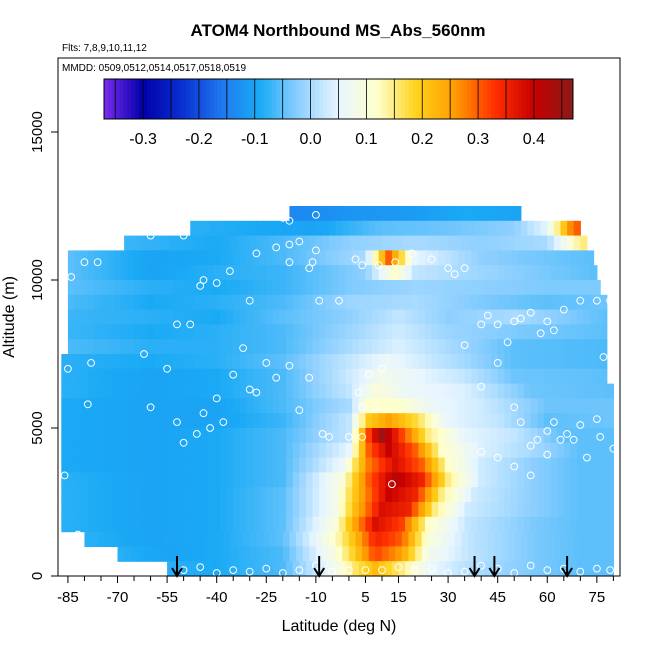 The width and height of the screenshot is (650, 650). I want to click on heatmap-row, so click(405, 214).